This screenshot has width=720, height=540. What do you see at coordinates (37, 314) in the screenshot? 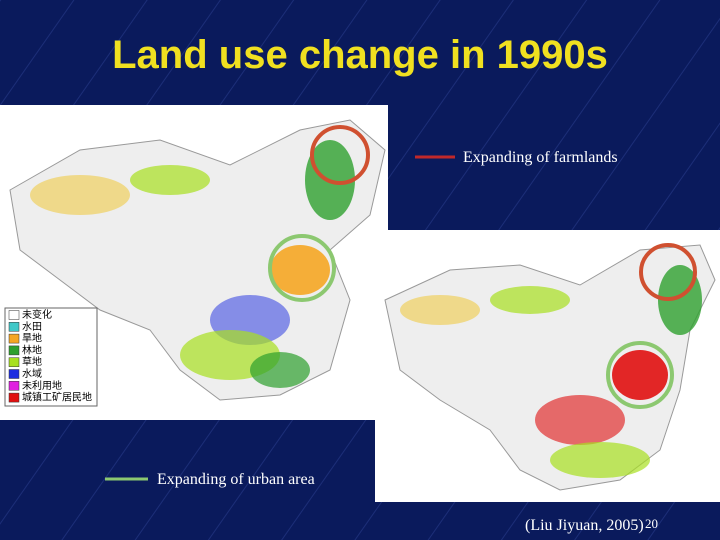
I see `legend-label: 未变化` at bounding box center [37, 314].